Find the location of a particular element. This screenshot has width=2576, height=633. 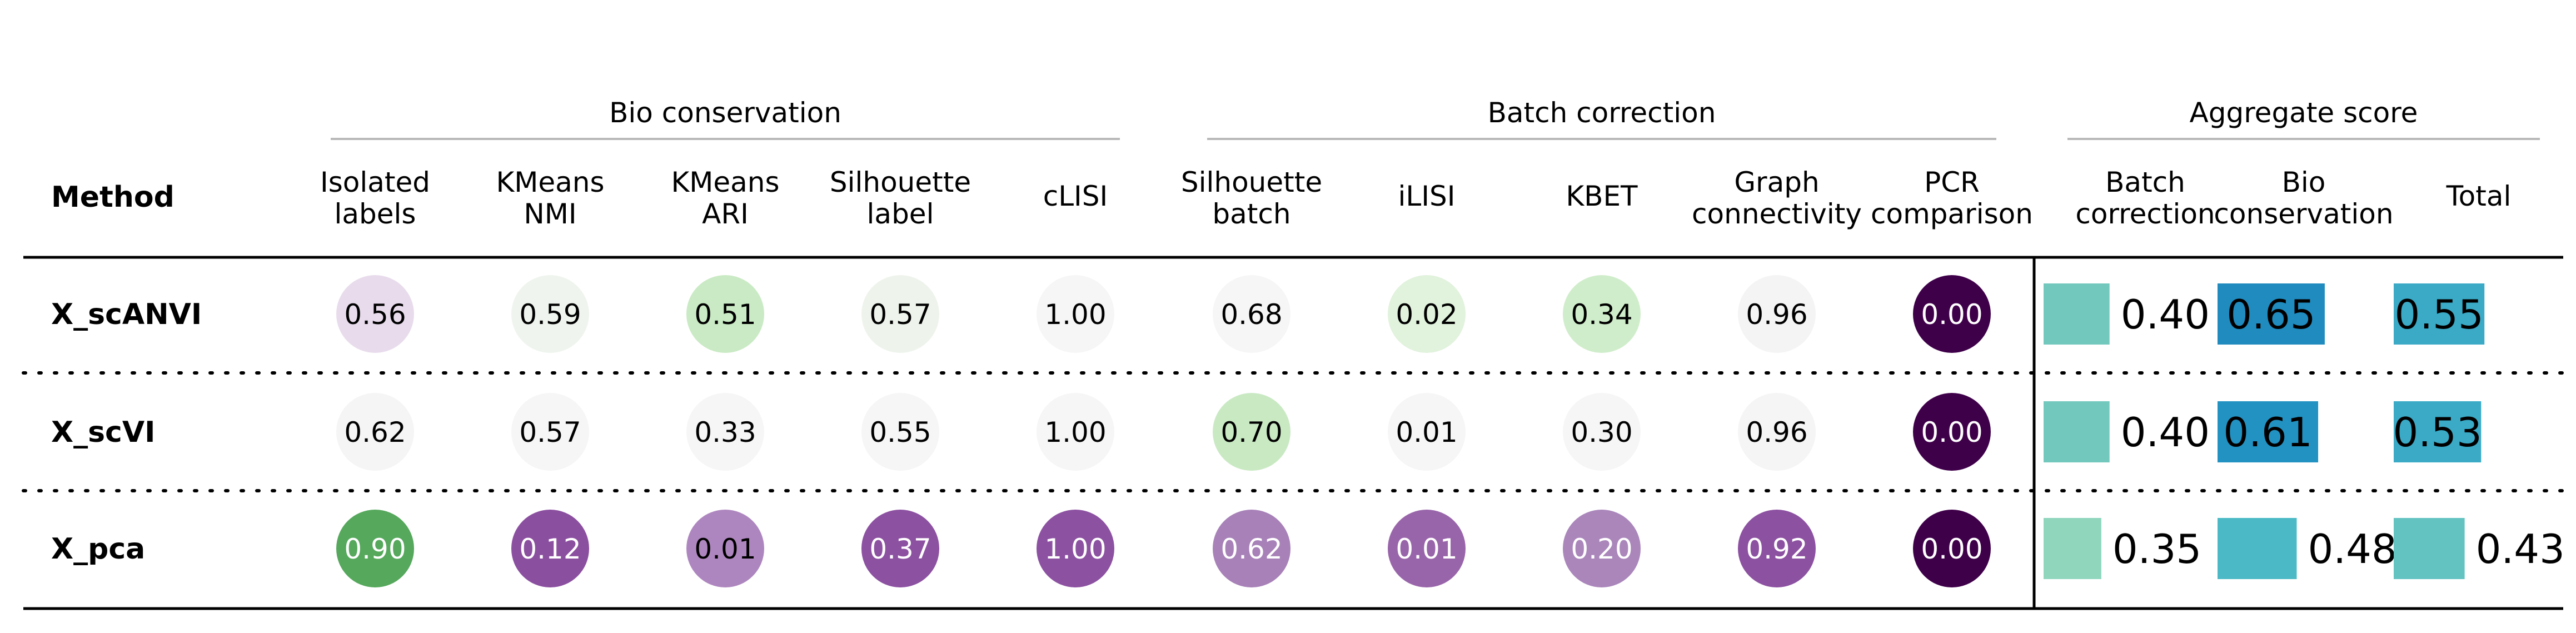

column-header-line: PCR is located at coordinates (1952, 182).